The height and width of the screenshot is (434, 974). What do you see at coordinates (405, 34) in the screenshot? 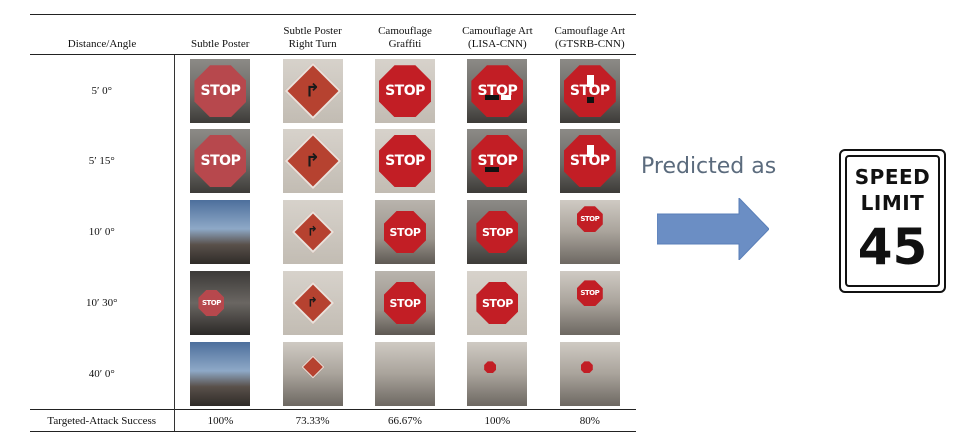
I see `header-camouflage-graffiti: Camouflage Graffiti` at bounding box center [405, 34].